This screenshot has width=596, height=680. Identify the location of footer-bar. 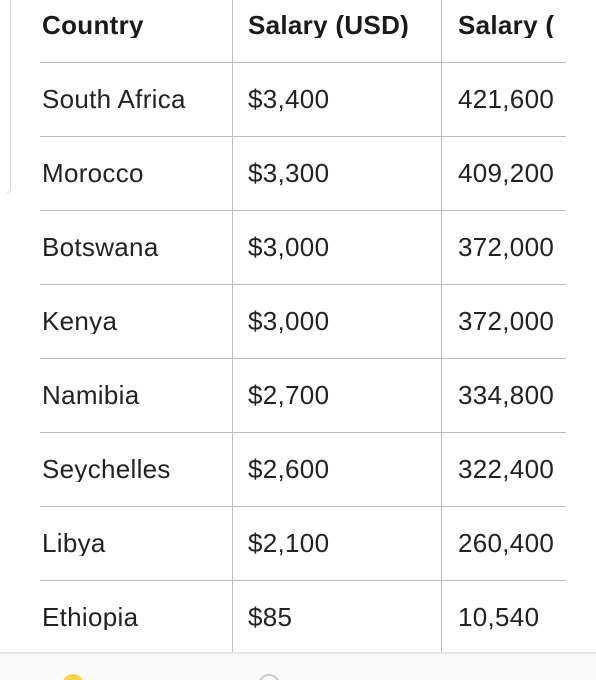
(298, 666).